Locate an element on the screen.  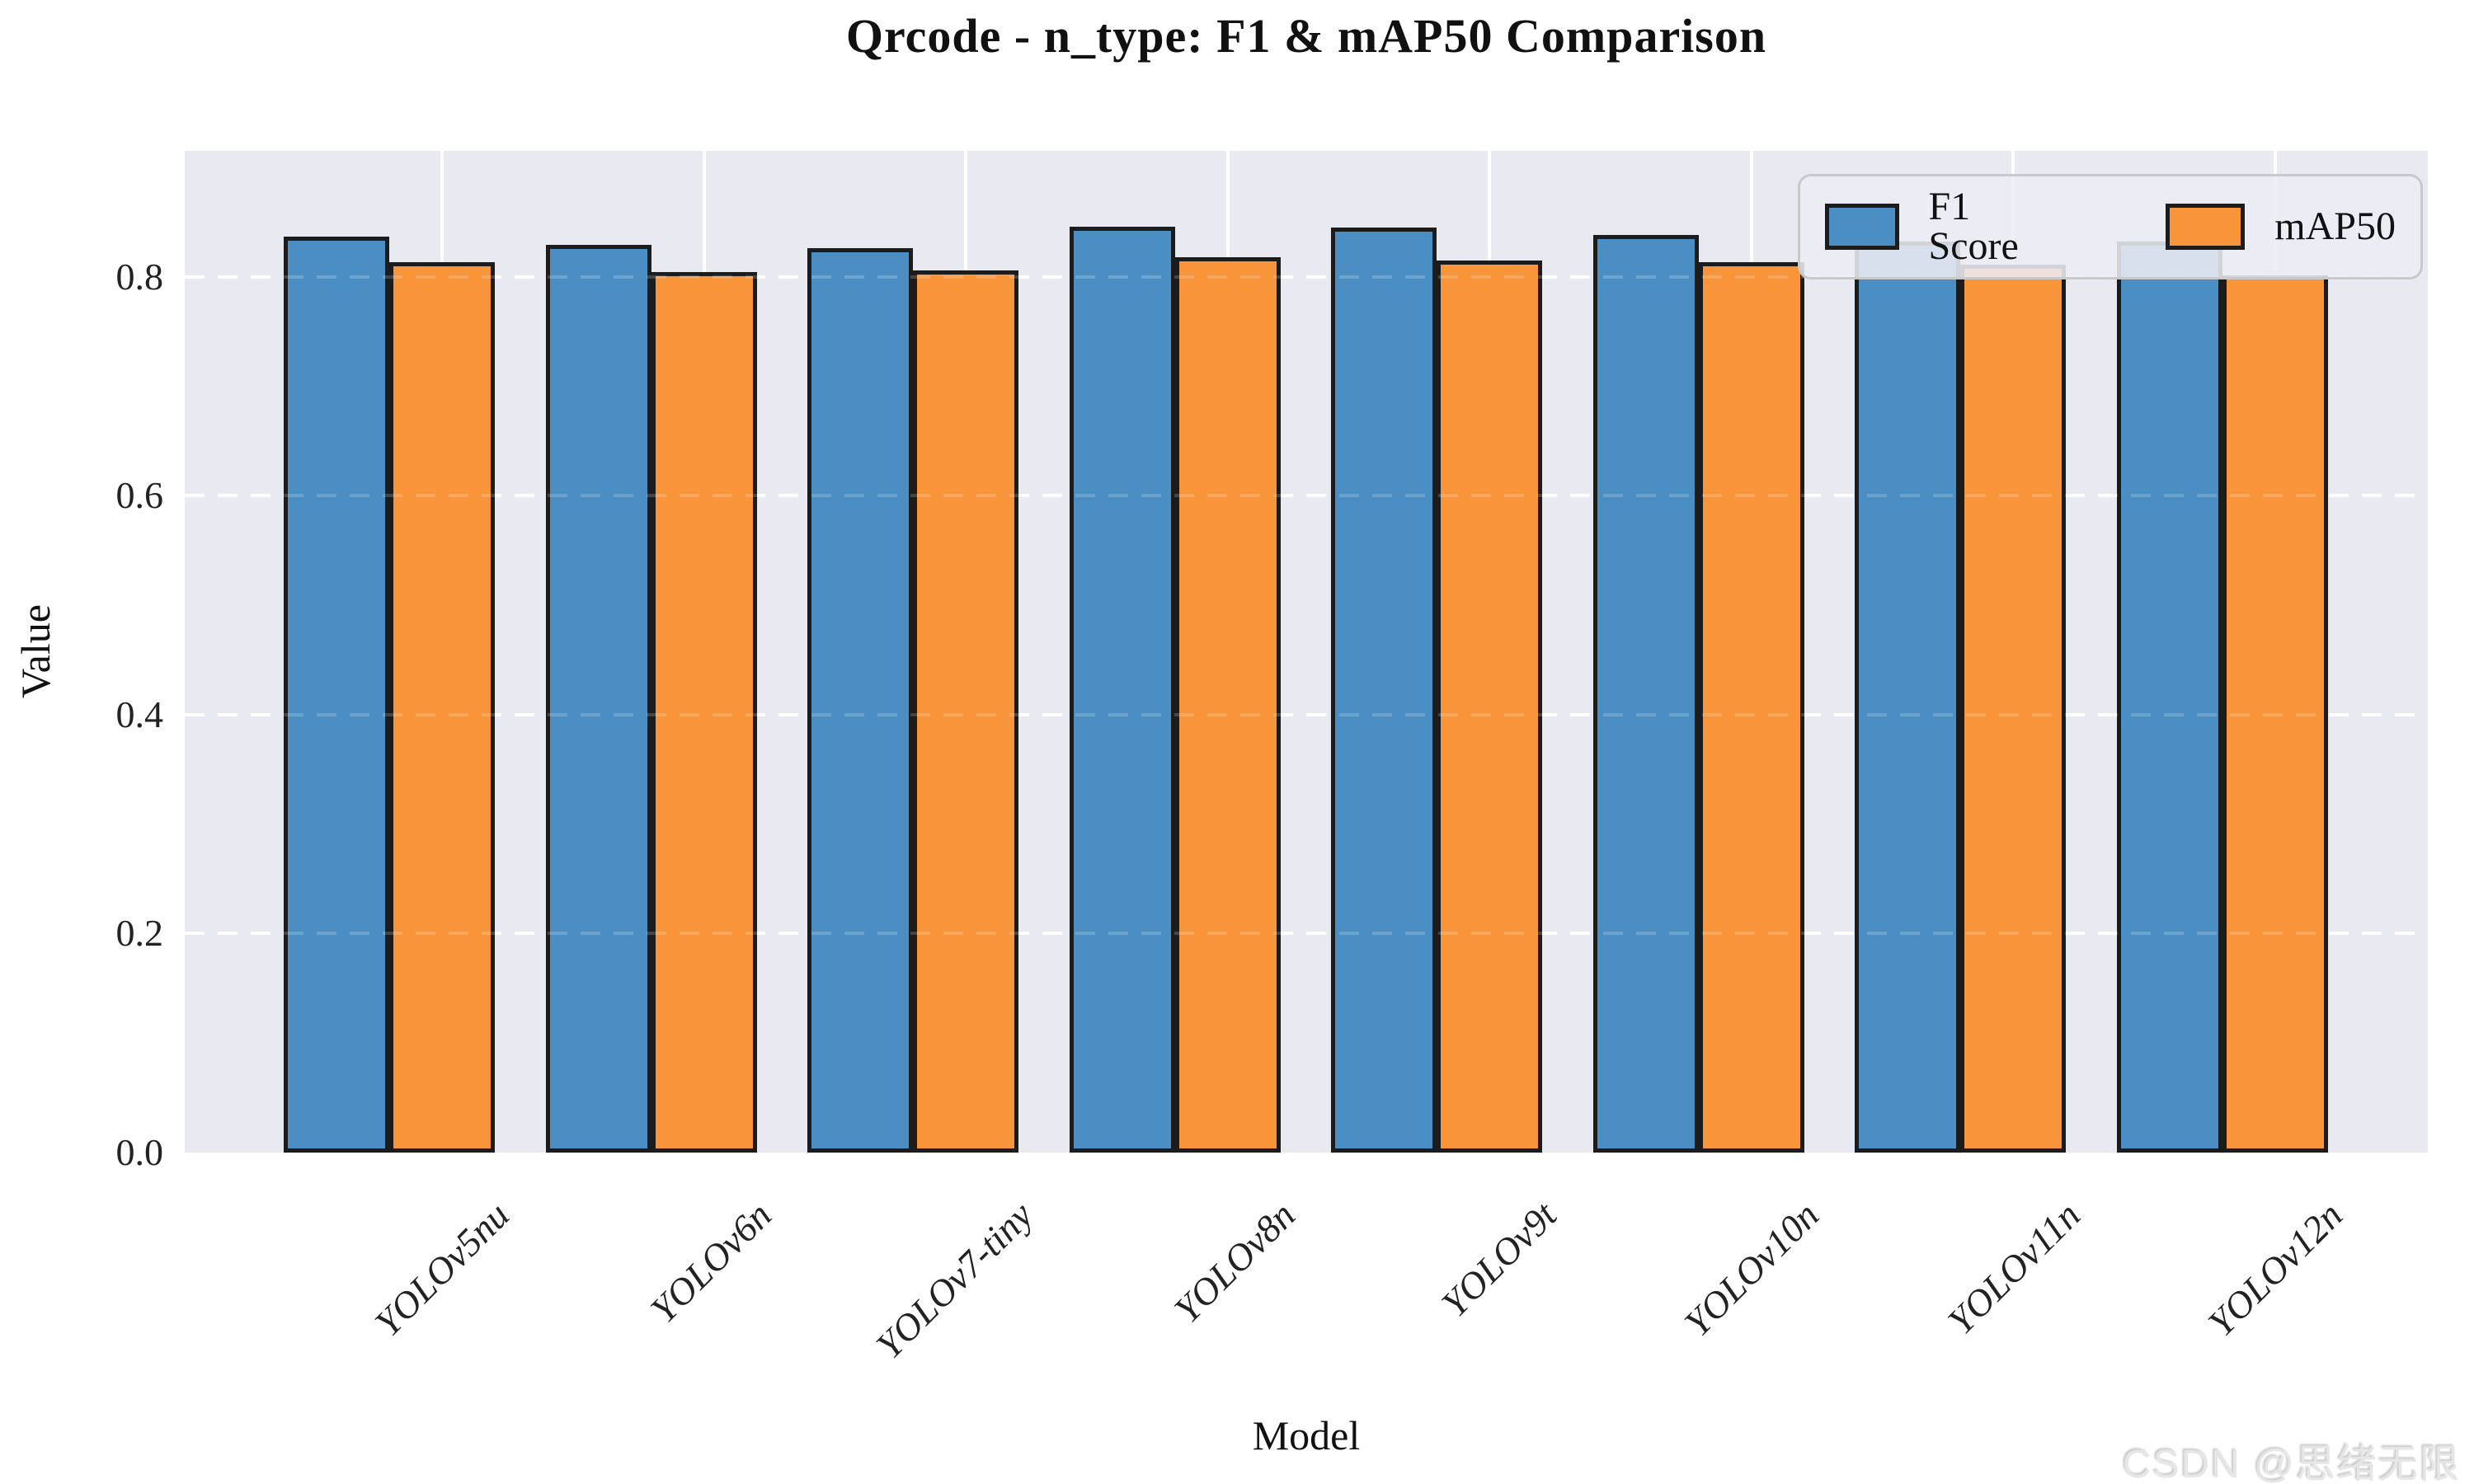
bar-map50-YOLOv11n is located at coordinates (2013, 709).